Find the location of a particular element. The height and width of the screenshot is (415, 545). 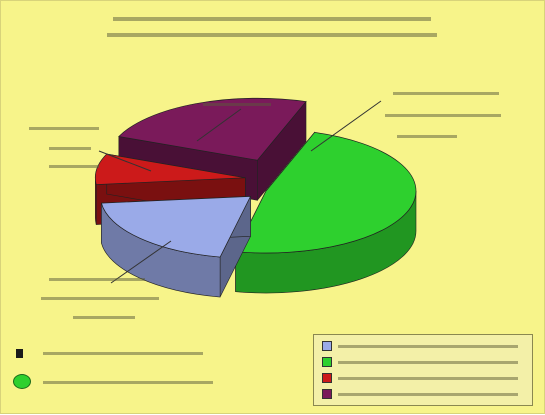

chart-legend is located at coordinates (423, 370).